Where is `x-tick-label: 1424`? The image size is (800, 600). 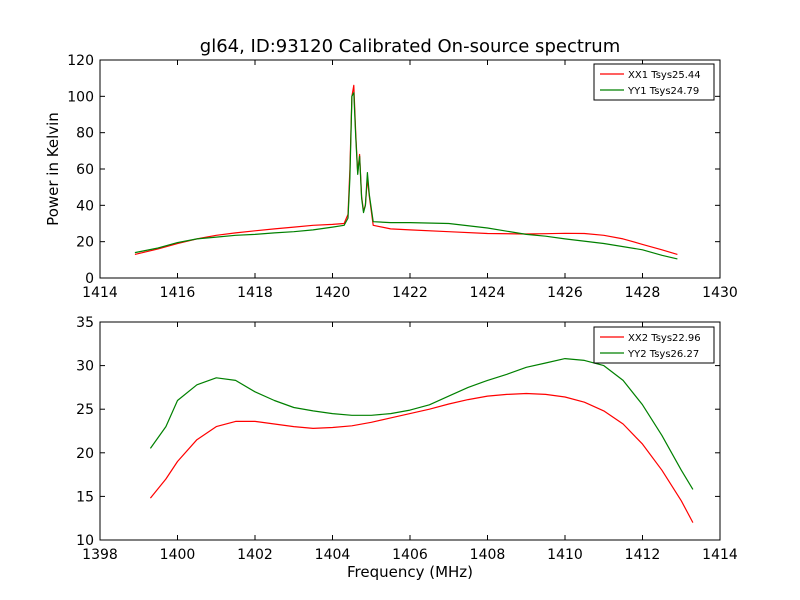 x-tick-label: 1424 is located at coordinates (488, 293).